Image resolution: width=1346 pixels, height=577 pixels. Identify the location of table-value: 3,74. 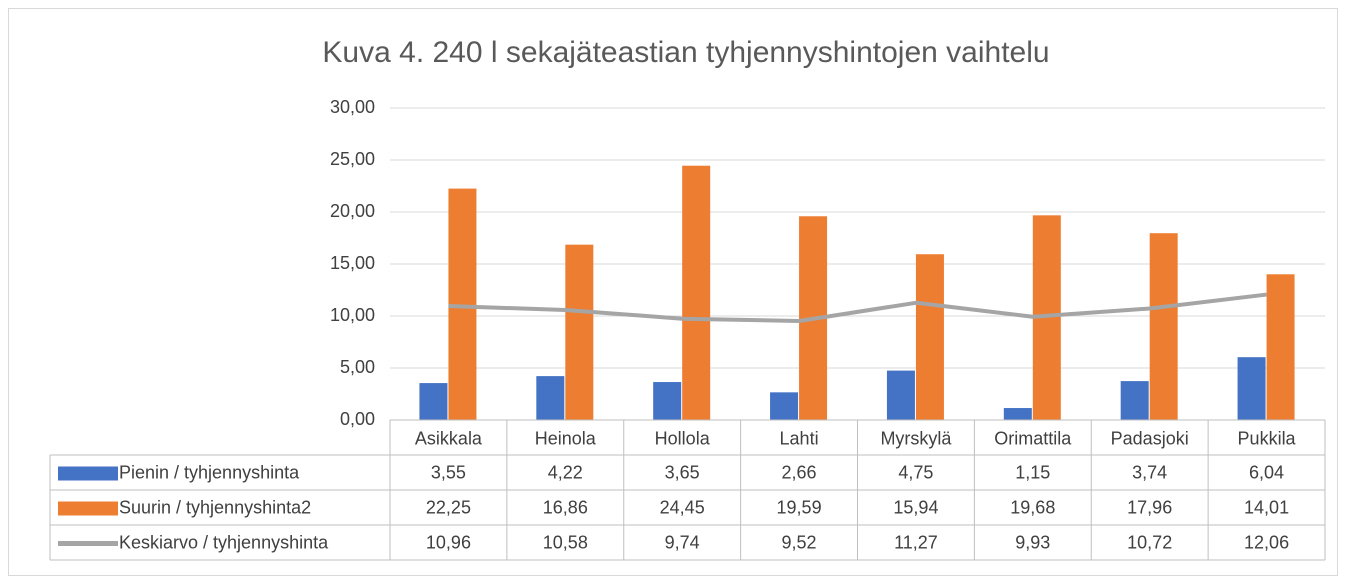
(1149, 472).